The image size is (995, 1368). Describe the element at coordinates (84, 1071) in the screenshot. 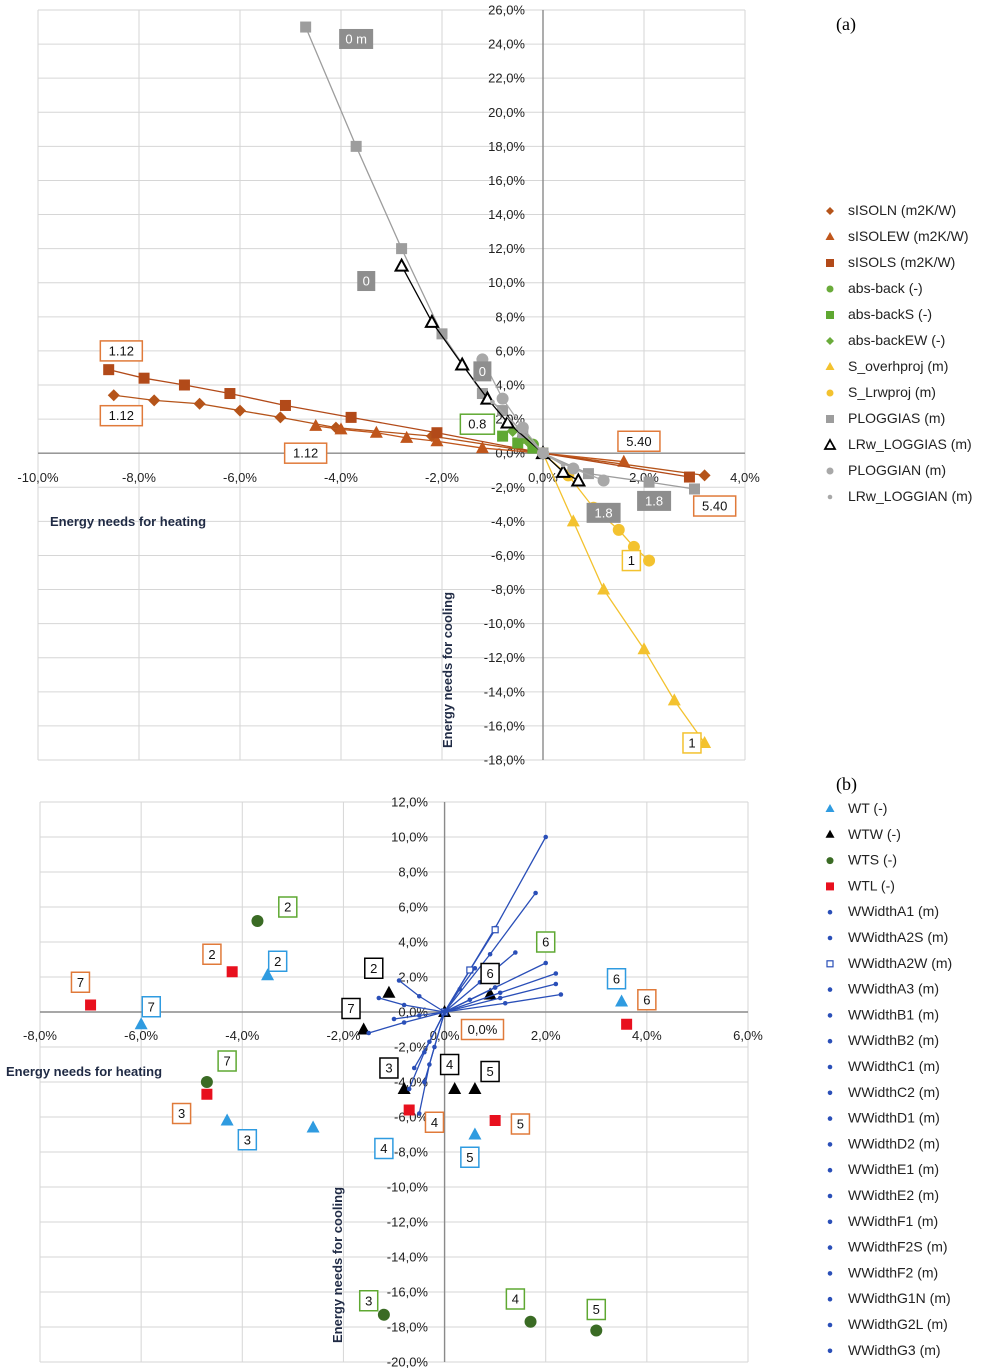

I see `x-axis-label: Energy needs for heating` at that location.